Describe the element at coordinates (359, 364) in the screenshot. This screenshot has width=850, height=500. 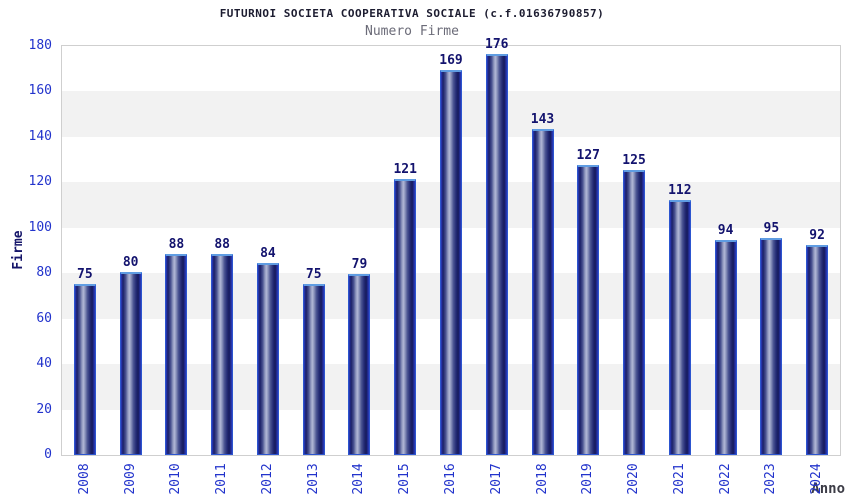
I see `bar-2014` at that location.